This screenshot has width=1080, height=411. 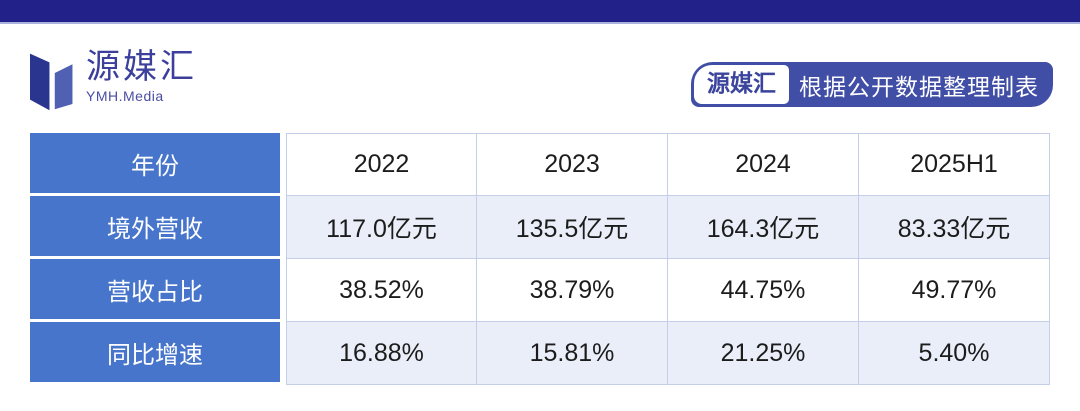 What do you see at coordinates (954, 353) in the screenshot?
I see `table-cell: 5.40%` at bounding box center [954, 353].